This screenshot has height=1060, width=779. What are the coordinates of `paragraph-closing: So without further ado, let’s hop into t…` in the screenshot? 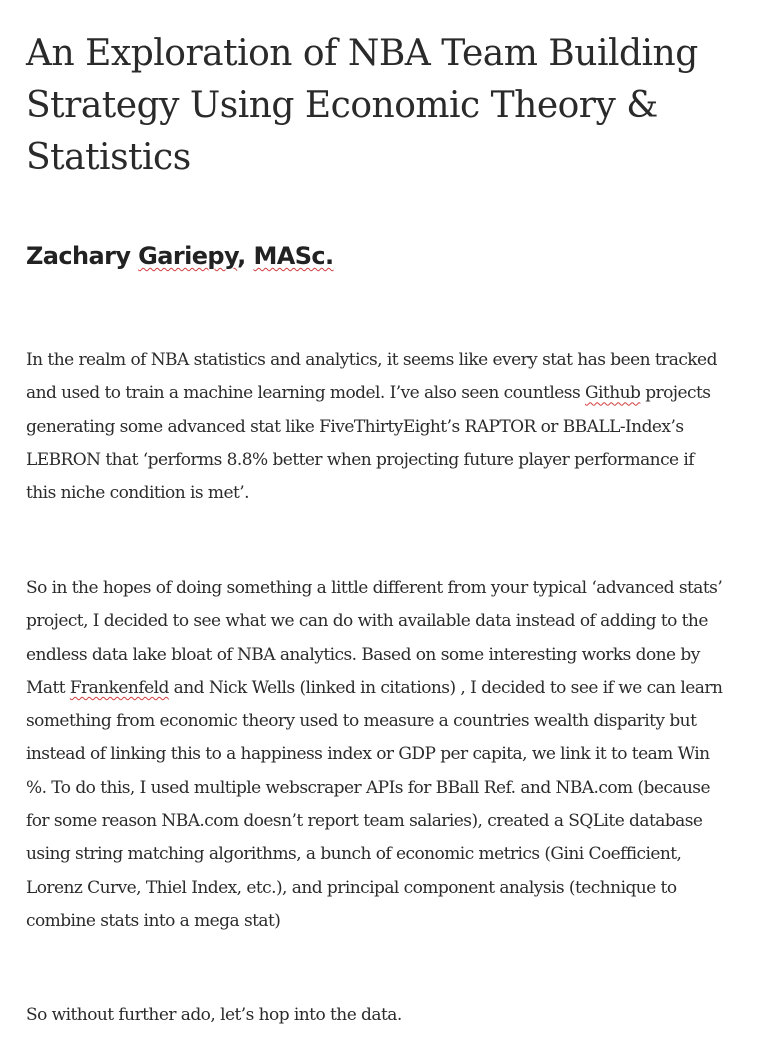 It's located at (214, 1015).